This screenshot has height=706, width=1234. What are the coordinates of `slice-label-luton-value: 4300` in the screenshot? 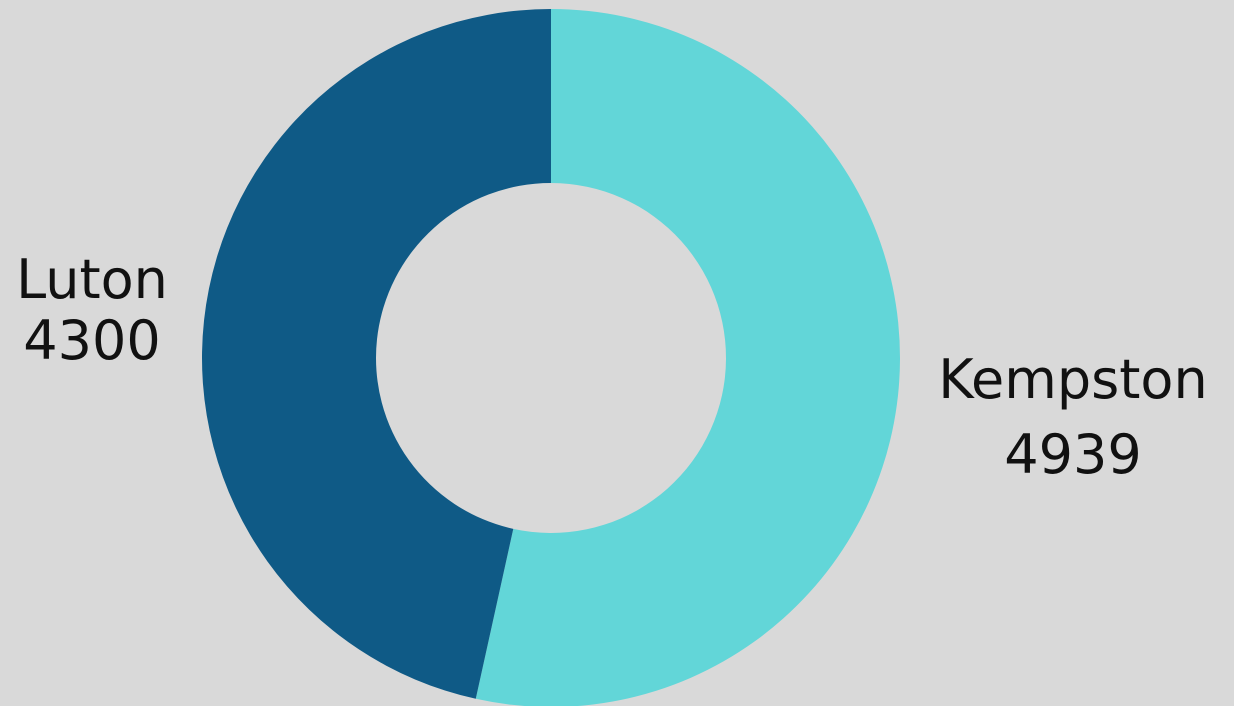 It's located at (91, 340).